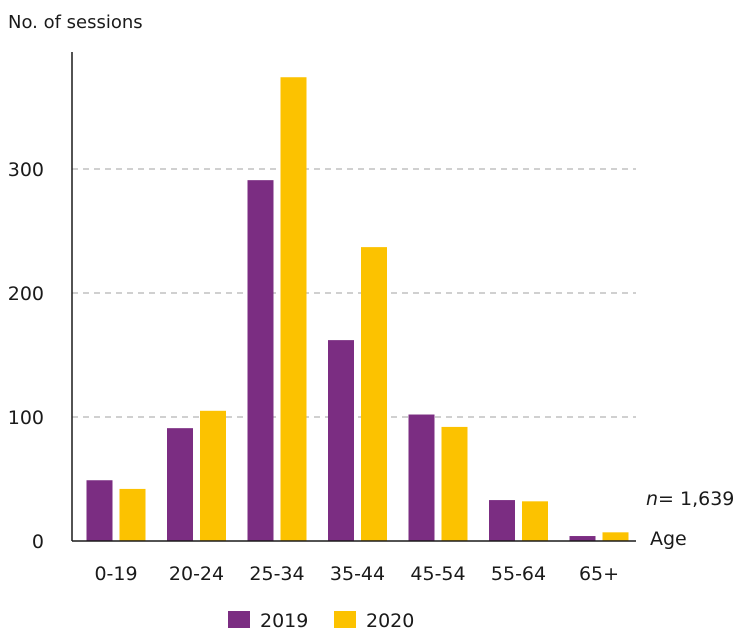 The width and height of the screenshot is (745, 632). I want to click on y-tick-label: 300, so click(26, 170).